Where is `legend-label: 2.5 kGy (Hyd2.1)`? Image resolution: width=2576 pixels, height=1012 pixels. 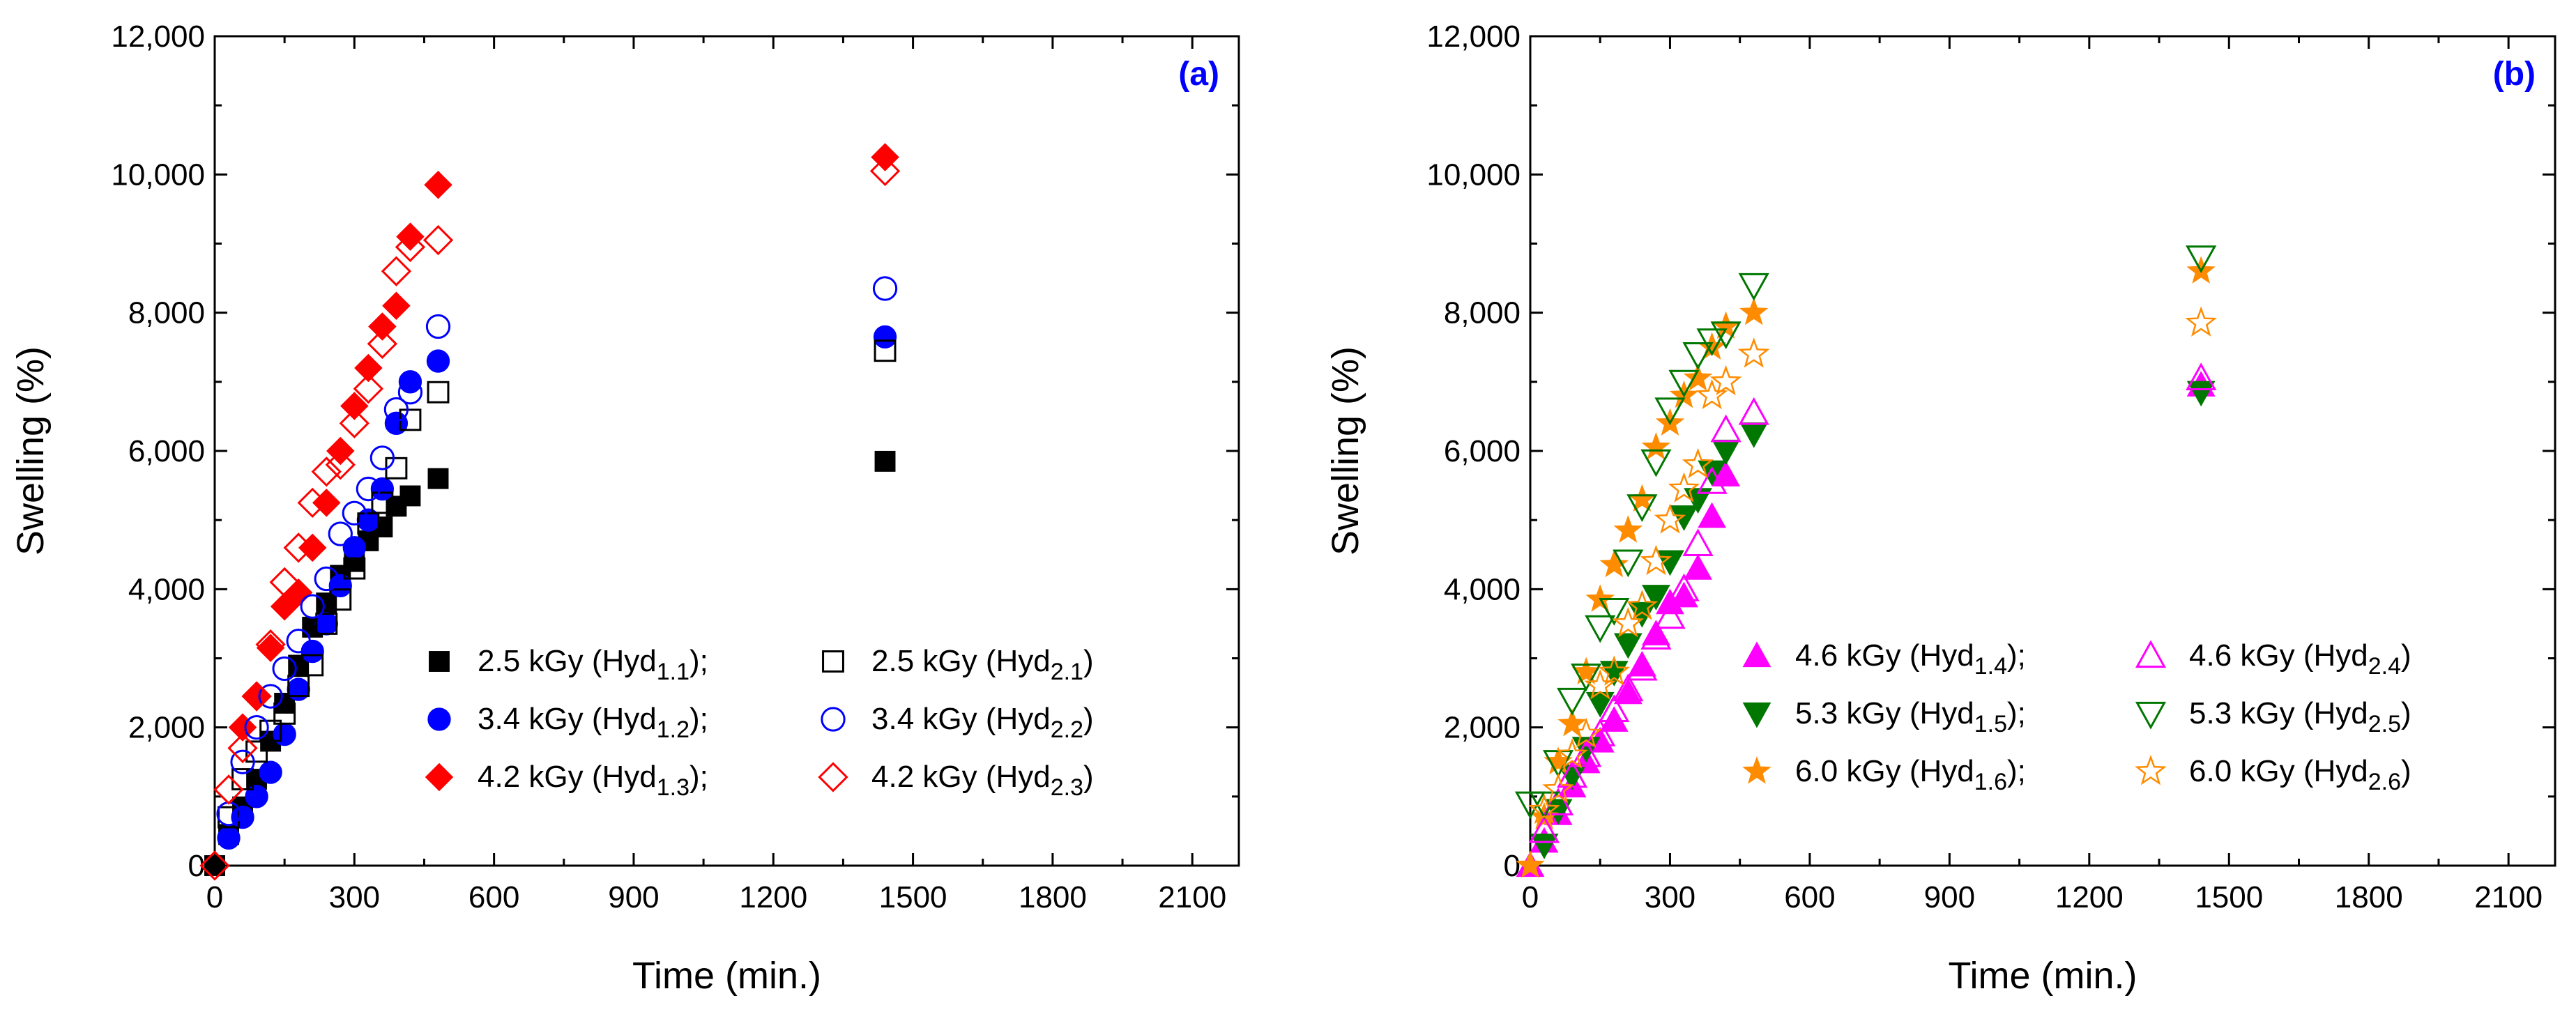 legend-label: 2.5 kGy (Hyd2.1) is located at coordinates (983, 664).